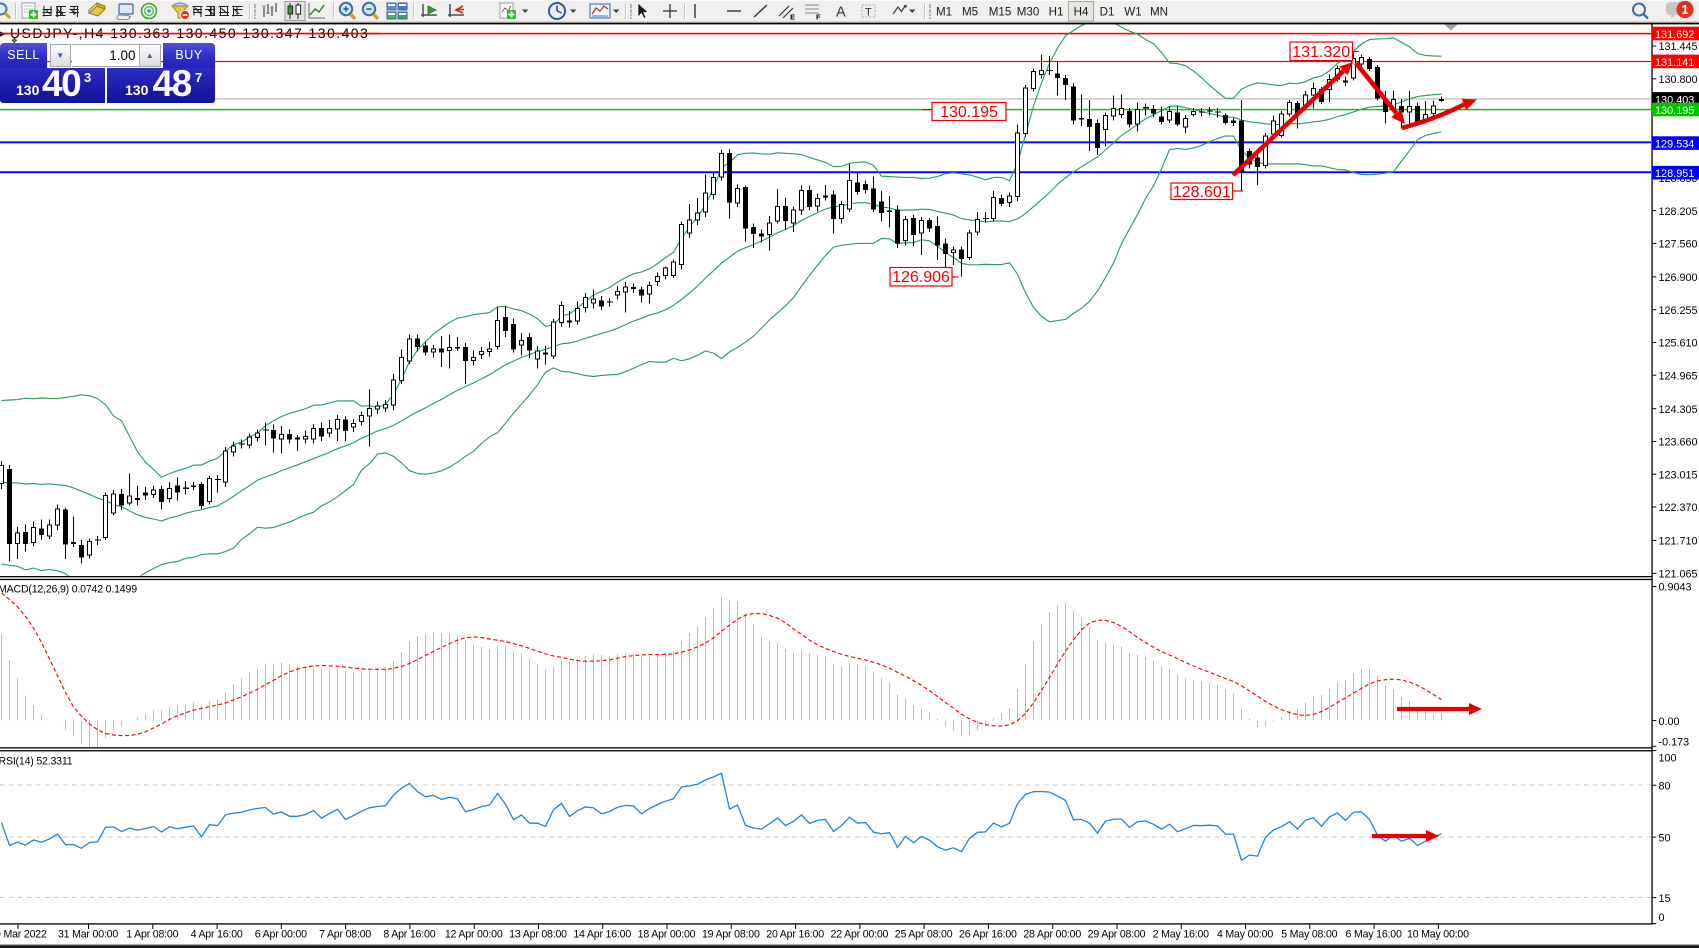 The image size is (1699, 948). What do you see at coordinates (36, 762) in the screenshot?
I see `svg-text: RSI(14) 52.3311` at bounding box center [36, 762].